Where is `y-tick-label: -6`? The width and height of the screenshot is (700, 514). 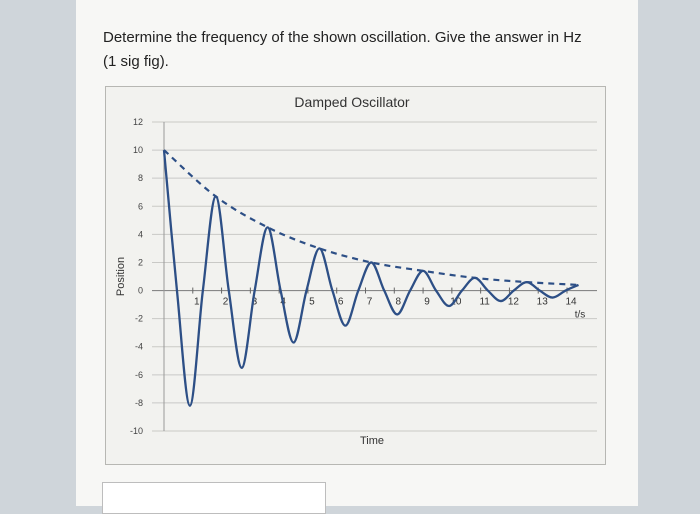
y-tick-label: -6 is located at coordinates (139, 375).